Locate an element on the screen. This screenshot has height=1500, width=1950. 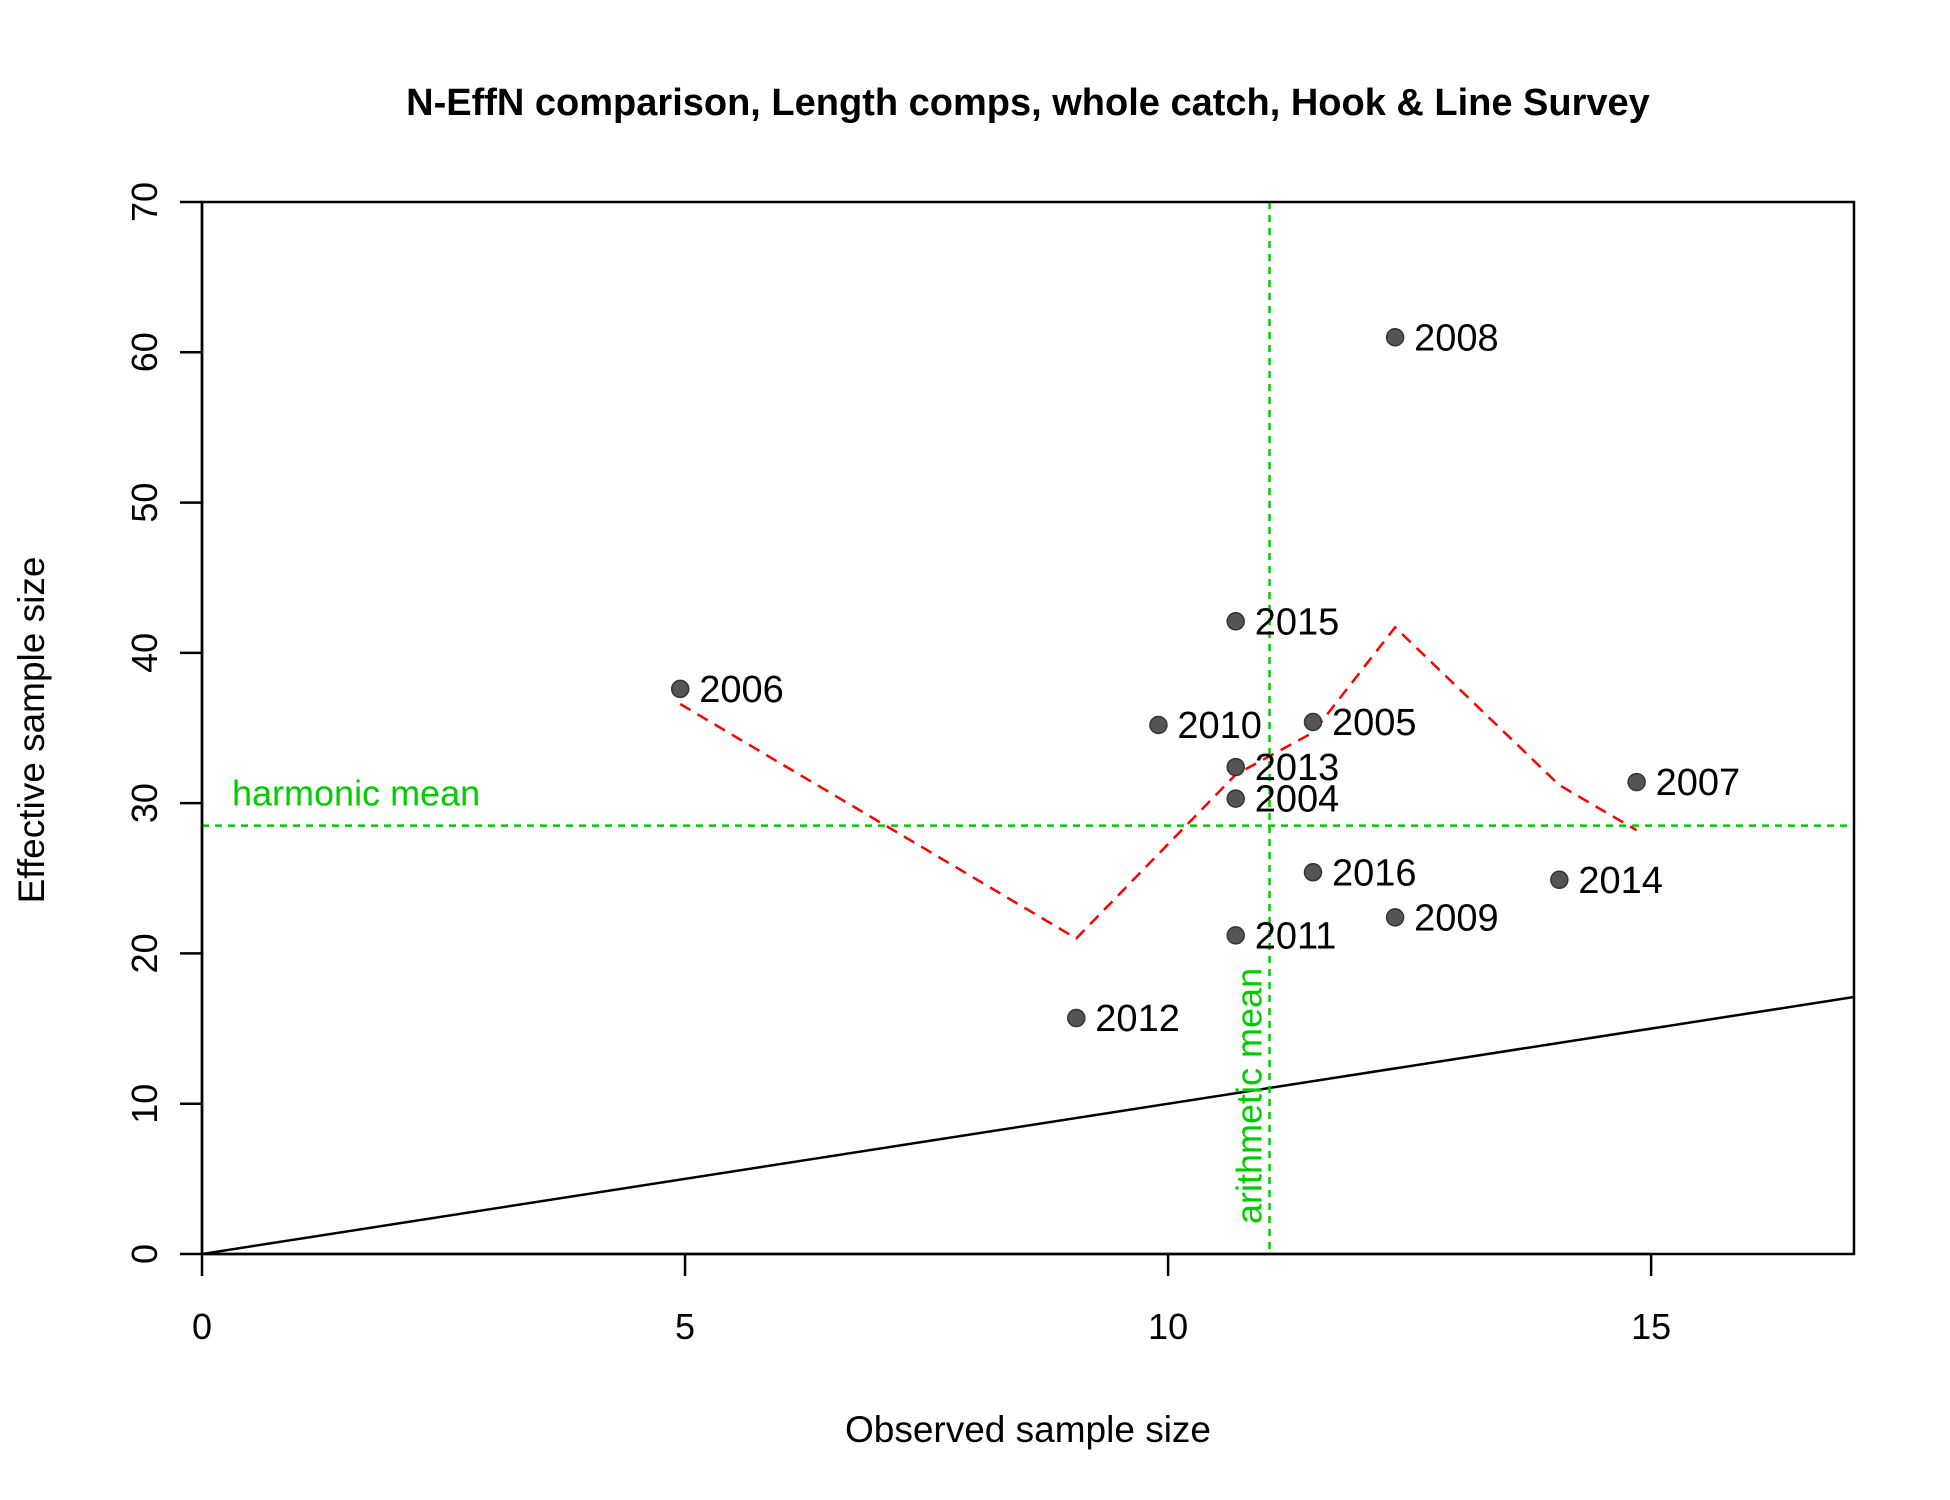
data-point-label: 2010 is located at coordinates (1219, 726).